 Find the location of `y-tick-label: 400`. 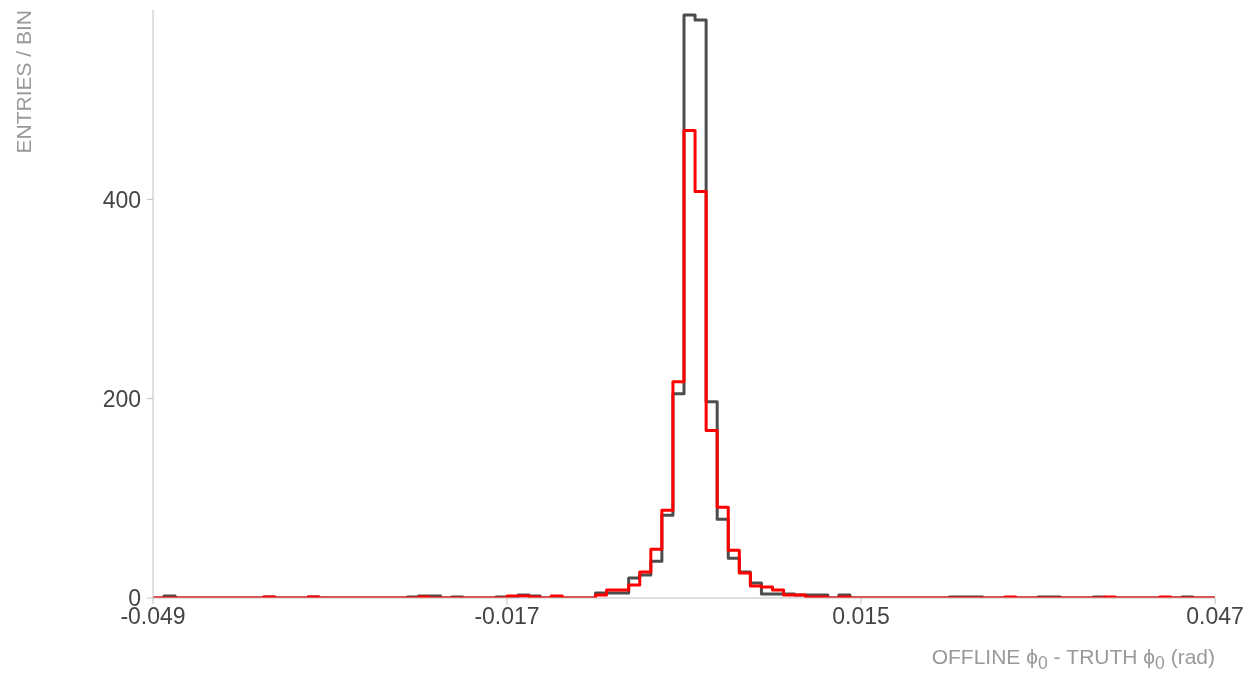

y-tick-label: 400 is located at coordinates (121, 199).